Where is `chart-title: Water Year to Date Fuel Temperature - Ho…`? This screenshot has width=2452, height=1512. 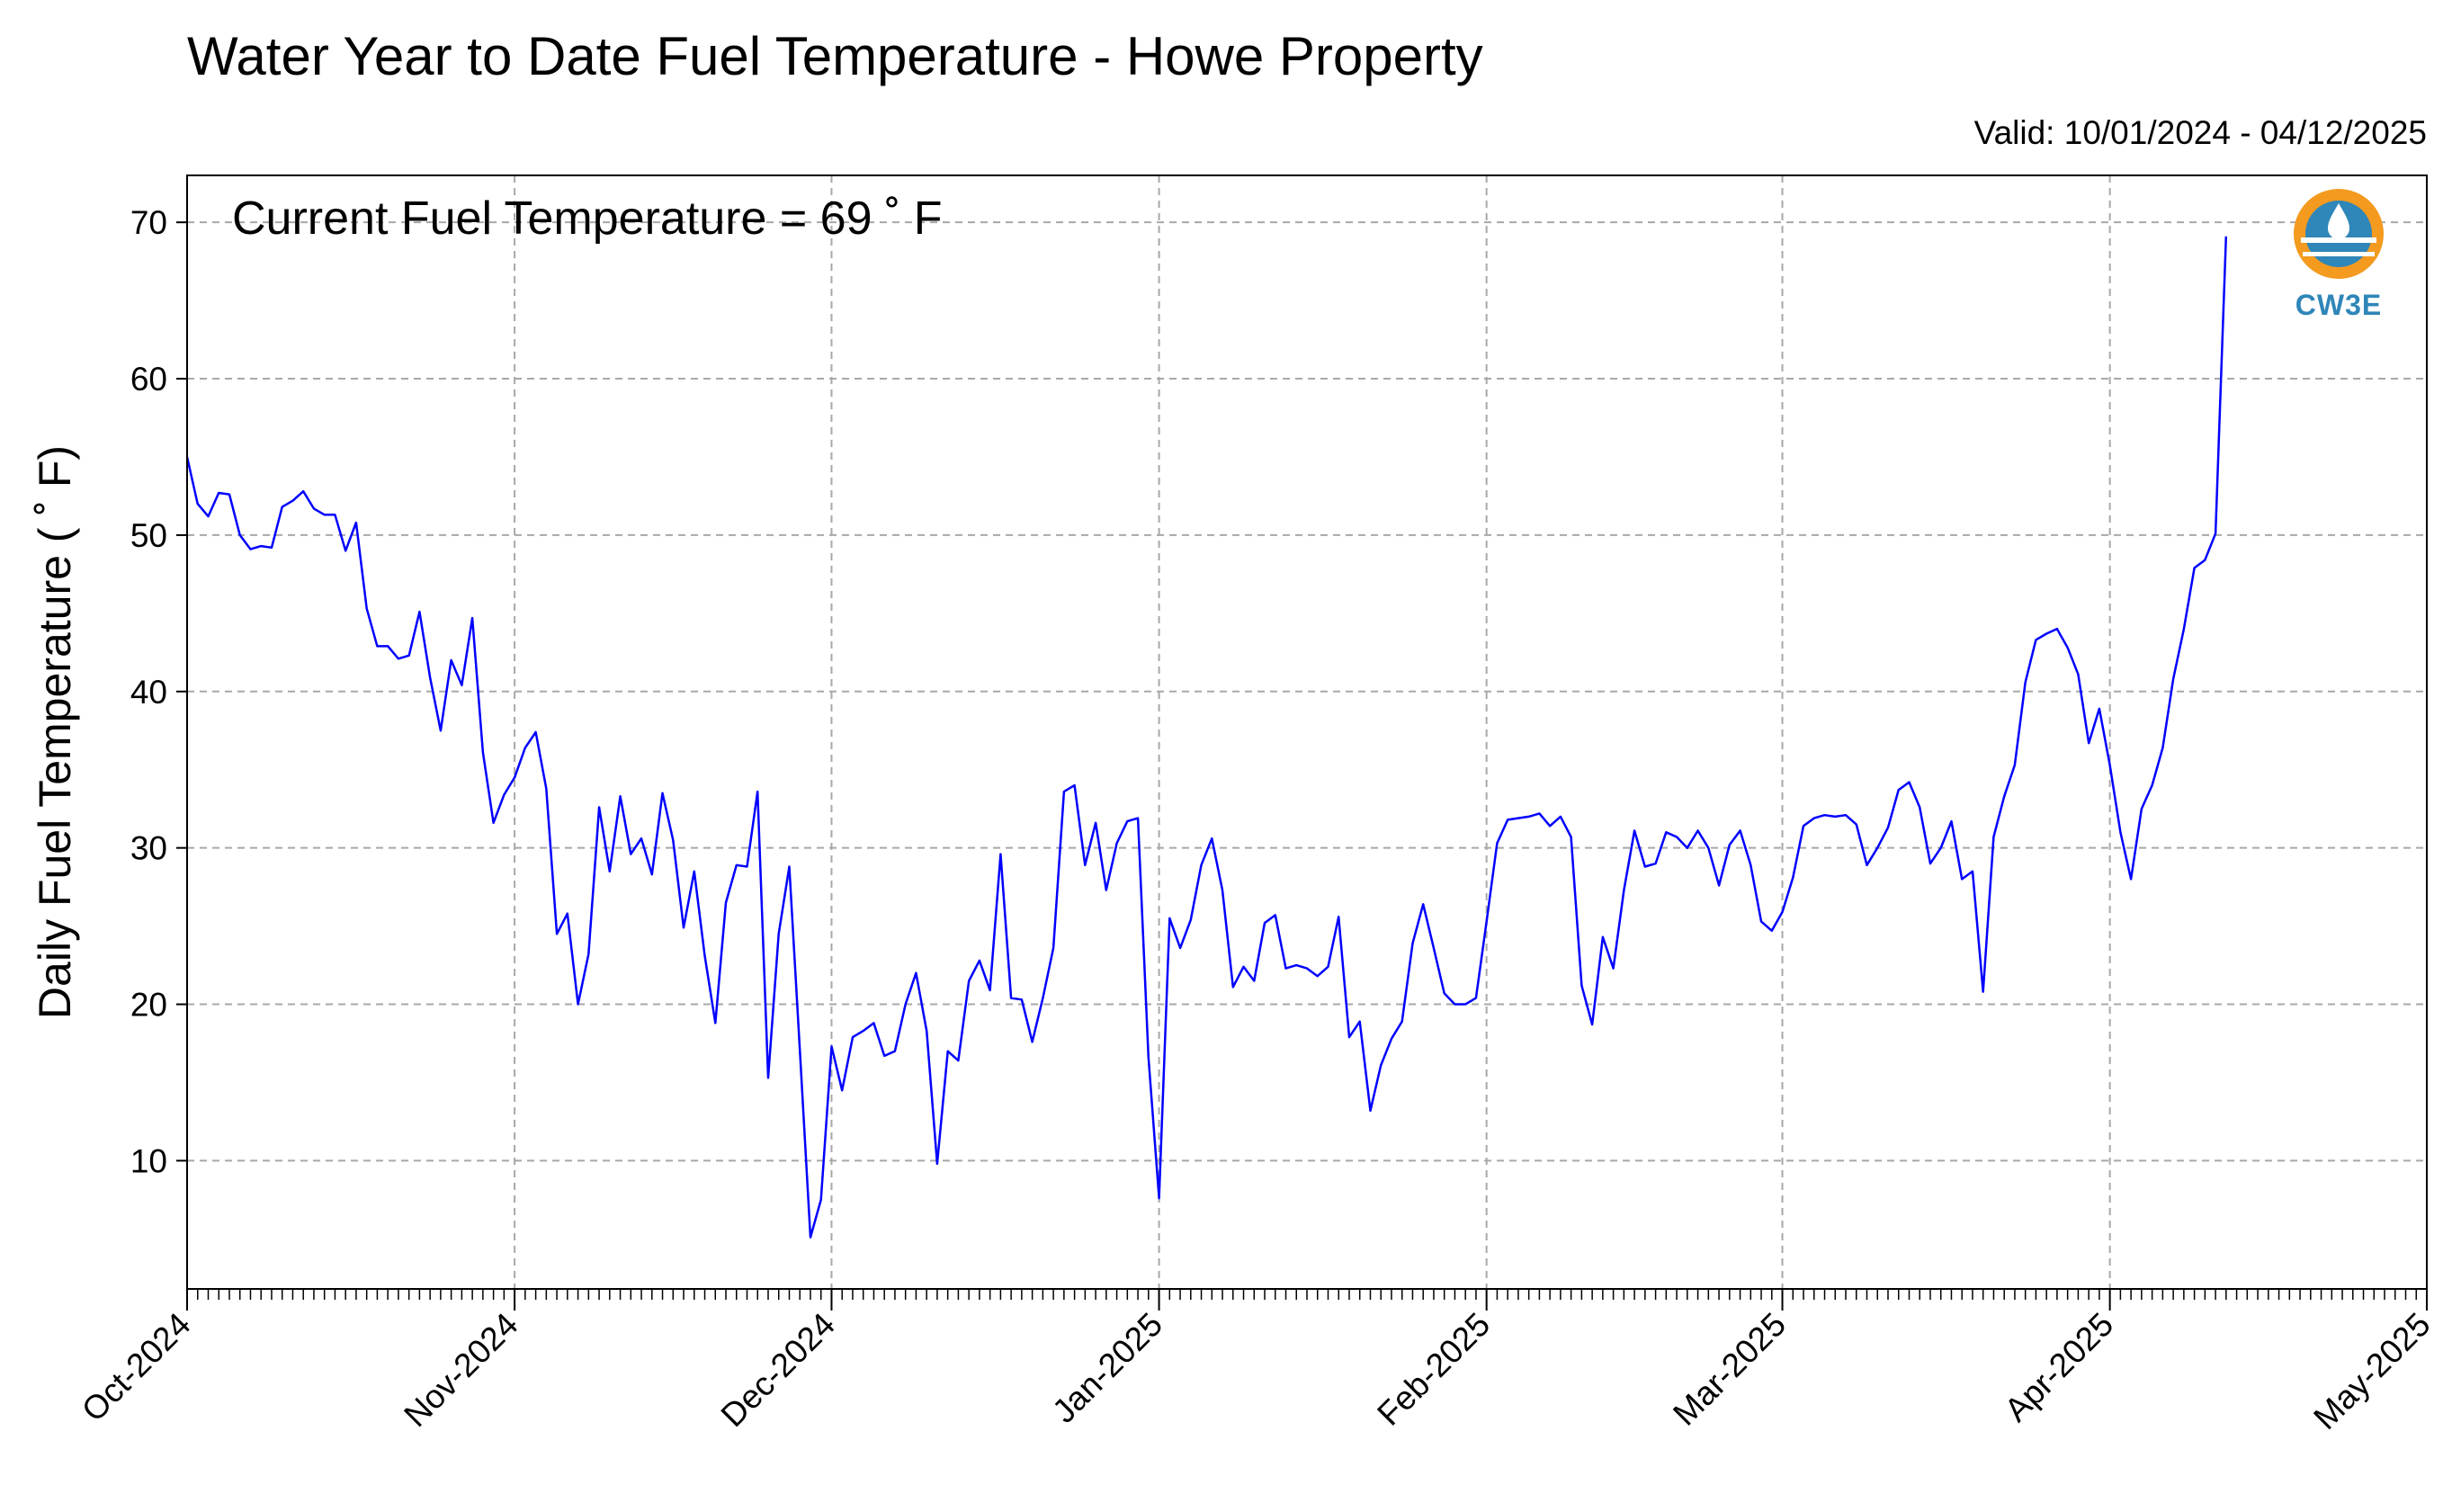 chart-title: Water Year to Date Fuel Temperature - Ho… is located at coordinates (835, 56).